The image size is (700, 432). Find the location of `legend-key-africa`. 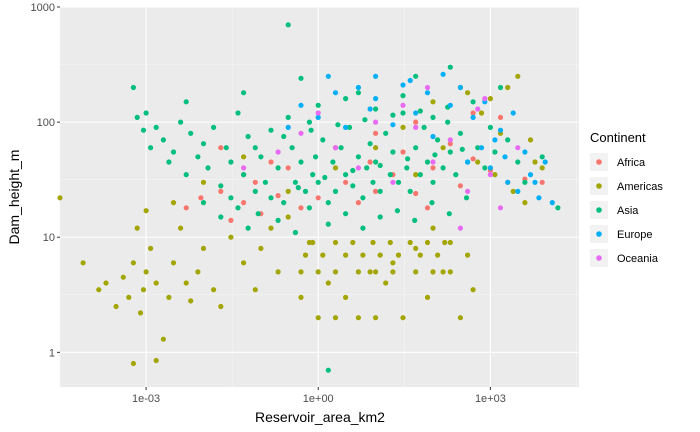

legend-key-africa is located at coordinates (599, 162).